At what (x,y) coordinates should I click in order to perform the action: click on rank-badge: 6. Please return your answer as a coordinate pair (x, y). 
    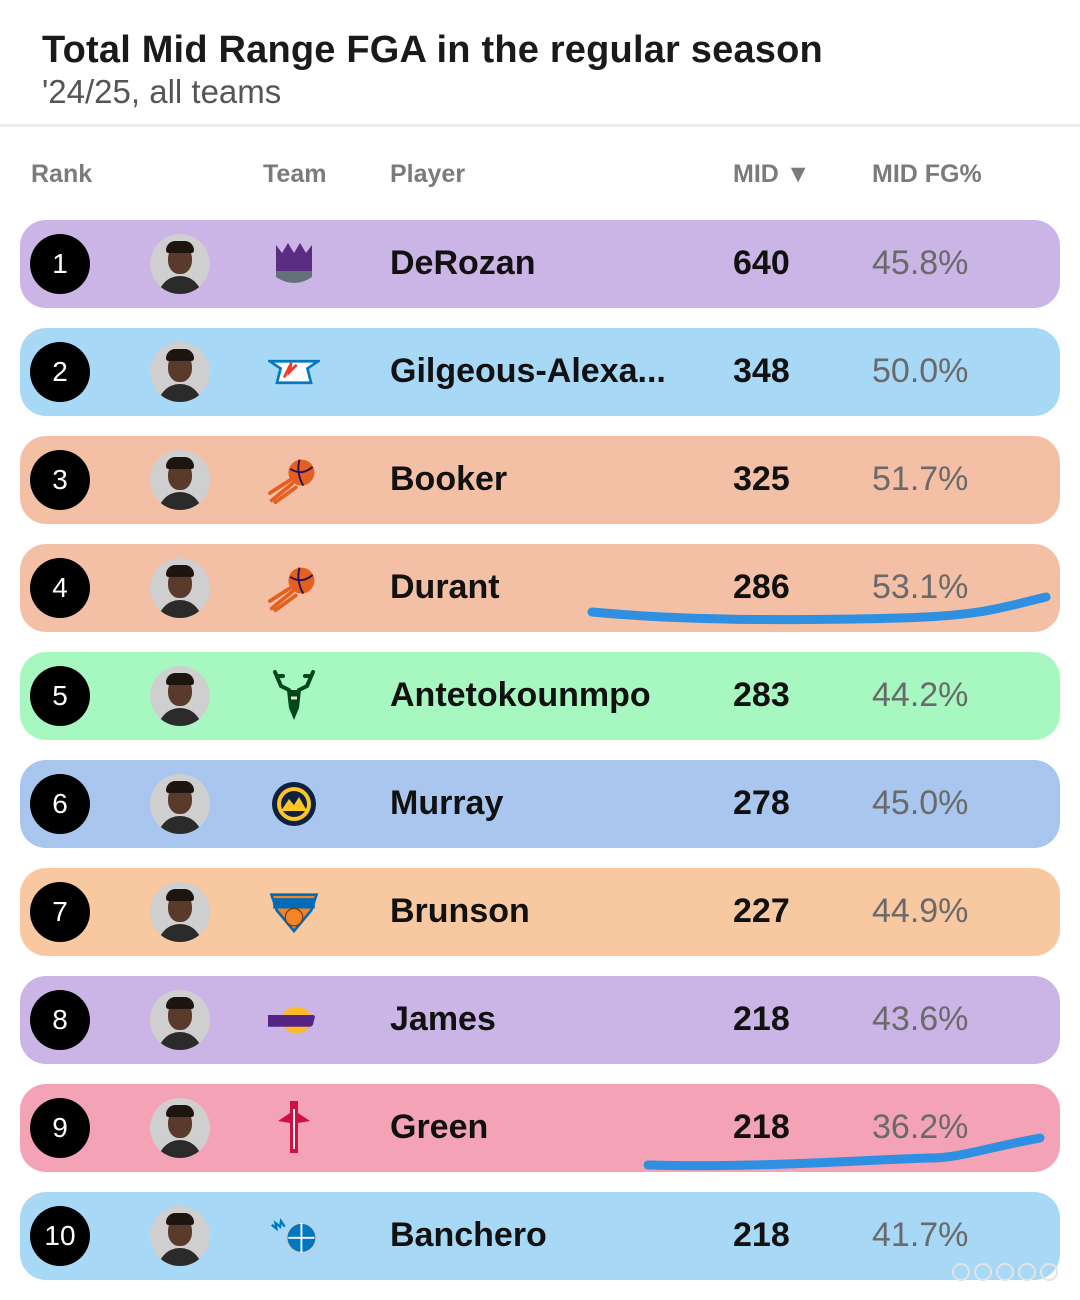
    Looking at the image, I should click on (60, 804).